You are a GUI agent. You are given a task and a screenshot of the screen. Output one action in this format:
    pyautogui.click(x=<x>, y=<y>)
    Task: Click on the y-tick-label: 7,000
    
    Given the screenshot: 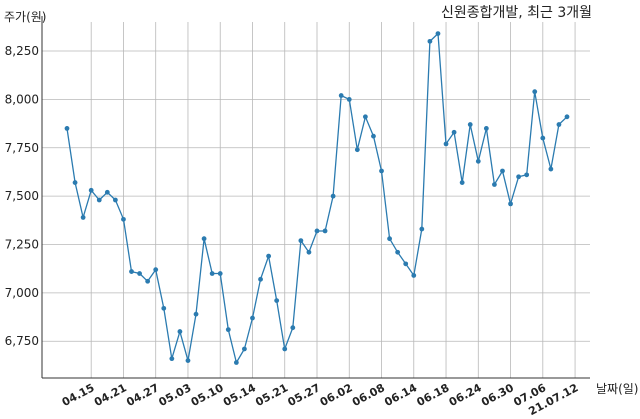 What is the action you would take?
    pyautogui.click(x=22, y=293)
    